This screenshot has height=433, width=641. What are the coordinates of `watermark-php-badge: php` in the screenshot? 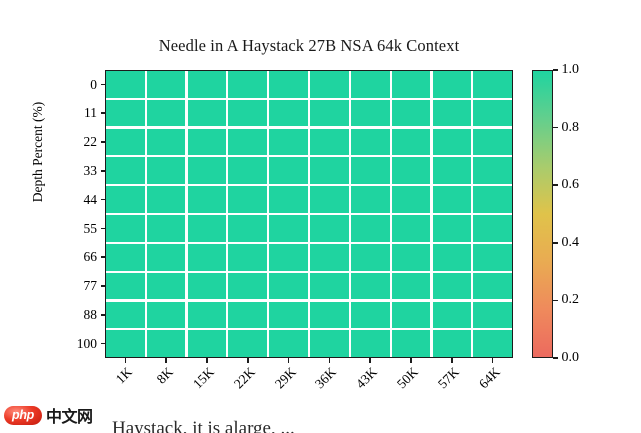 It's located at (23, 415).